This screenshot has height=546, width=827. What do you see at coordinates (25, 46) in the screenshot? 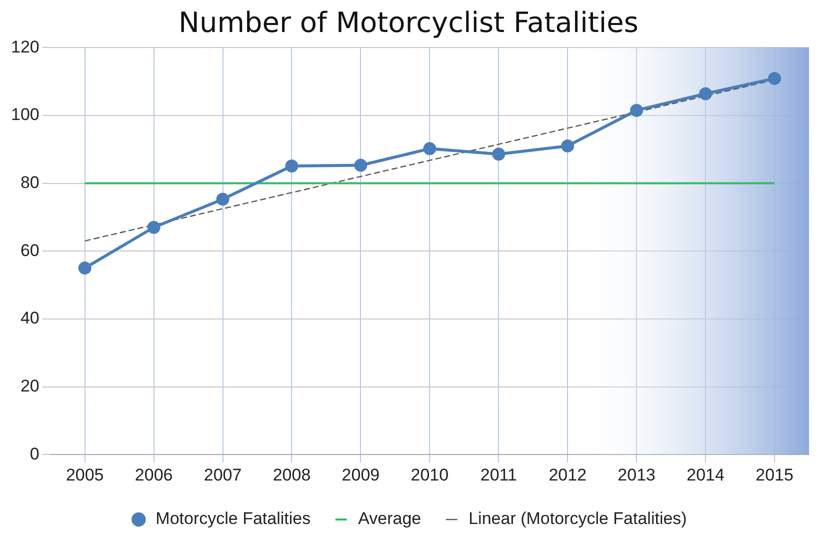
I see `y-tick-label: 120` at bounding box center [25, 46].